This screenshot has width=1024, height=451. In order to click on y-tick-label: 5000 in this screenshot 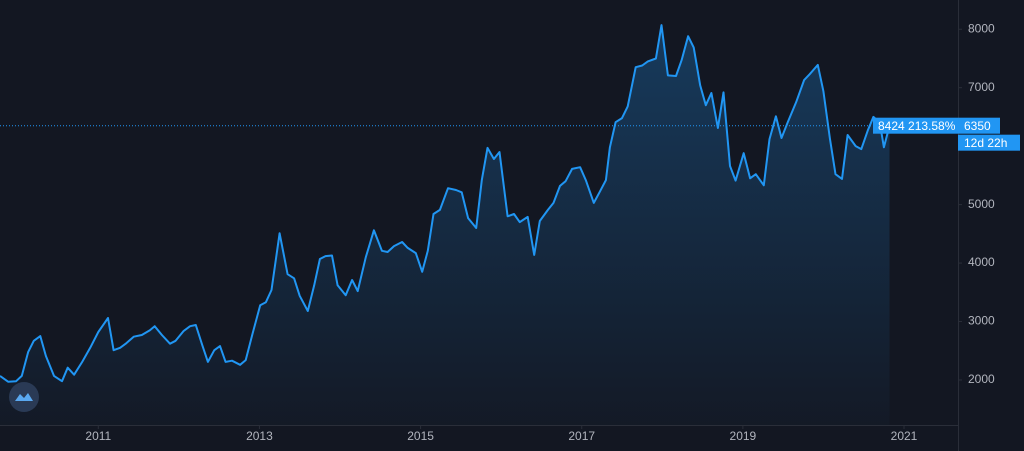, I will do `click(981, 204)`.